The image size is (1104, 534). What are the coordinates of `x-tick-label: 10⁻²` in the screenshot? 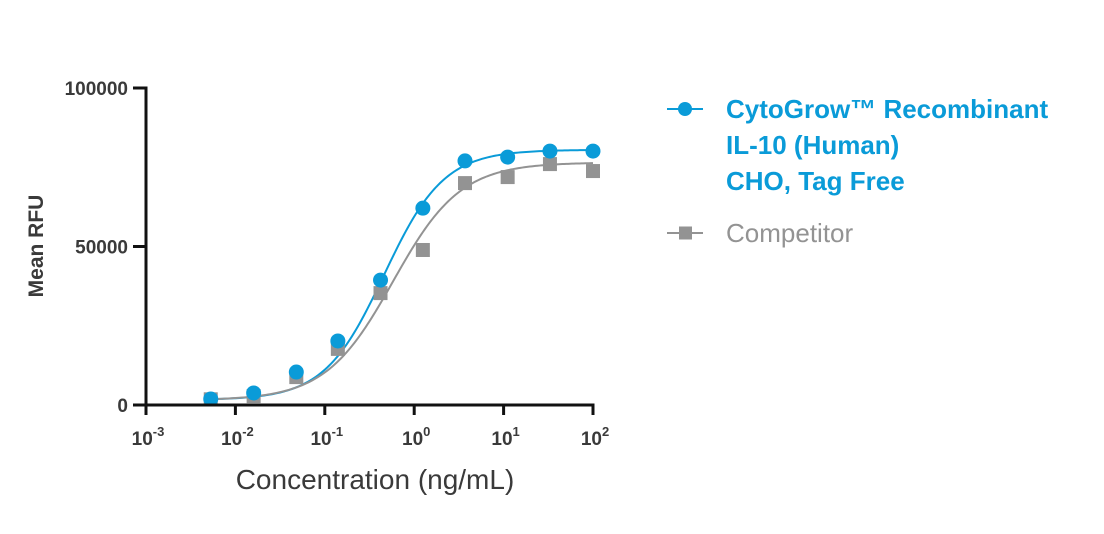 It's located at (237, 437).